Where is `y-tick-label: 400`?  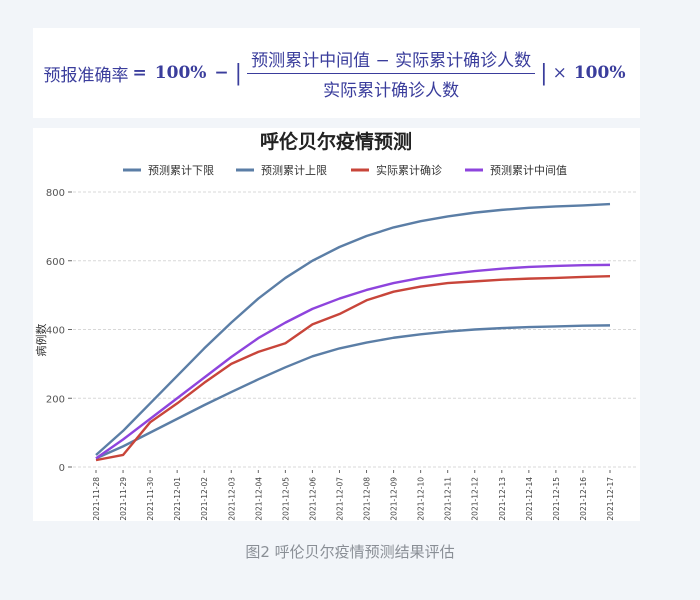 y-tick-label: 400 is located at coordinates (55, 331).